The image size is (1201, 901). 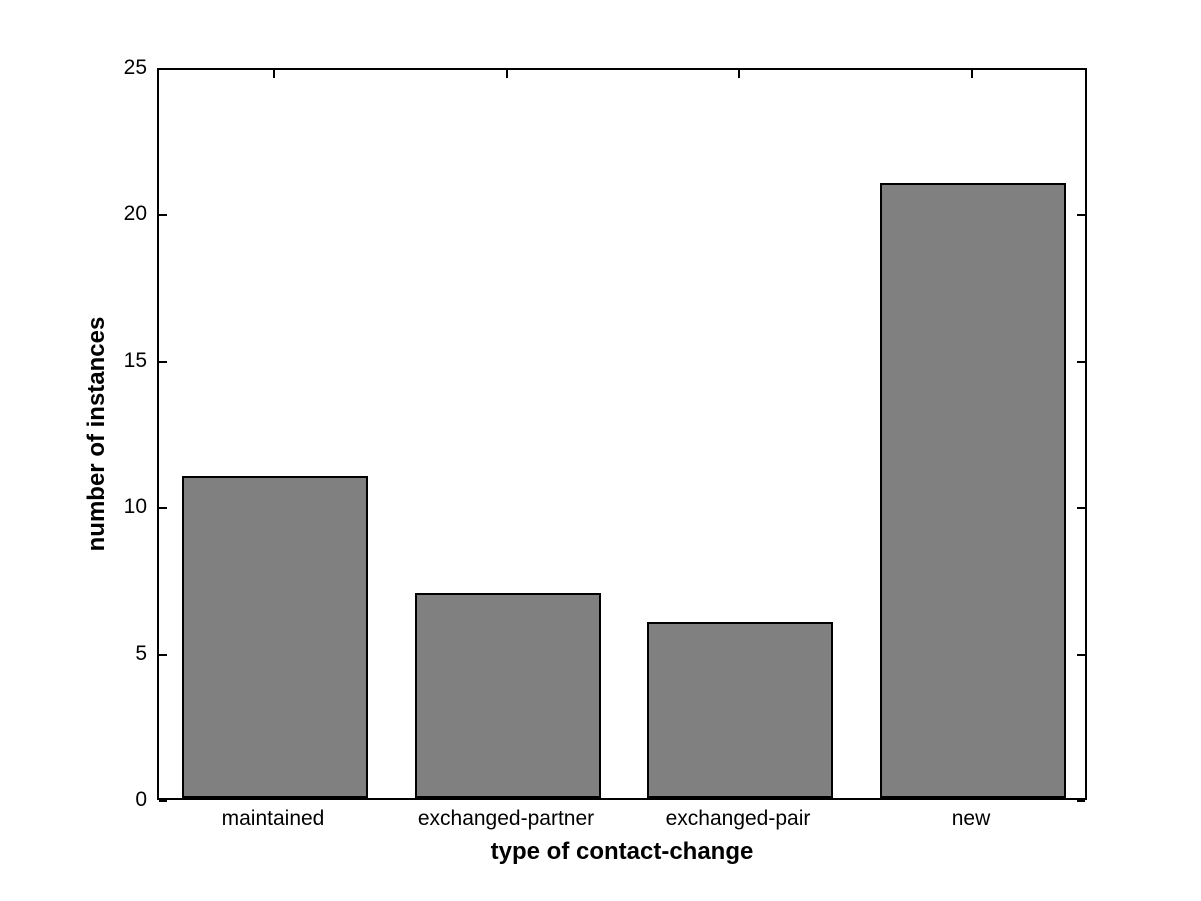 I want to click on y-tick-label: 0, so click(x=141, y=799).